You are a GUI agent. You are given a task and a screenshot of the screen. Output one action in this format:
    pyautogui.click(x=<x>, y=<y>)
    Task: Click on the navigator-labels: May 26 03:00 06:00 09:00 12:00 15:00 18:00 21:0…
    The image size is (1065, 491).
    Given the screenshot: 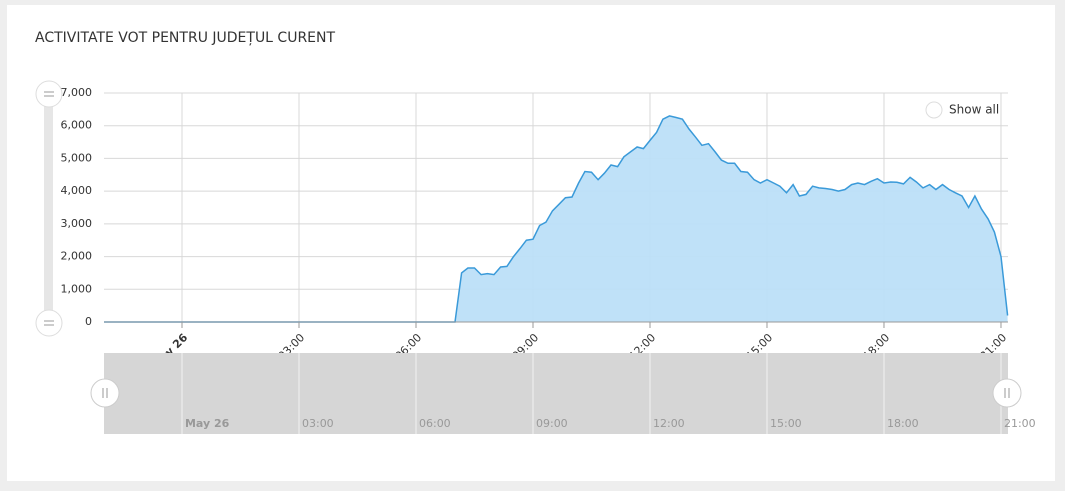 What is the action you would take?
    pyautogui.click(x=608, y=393)
    